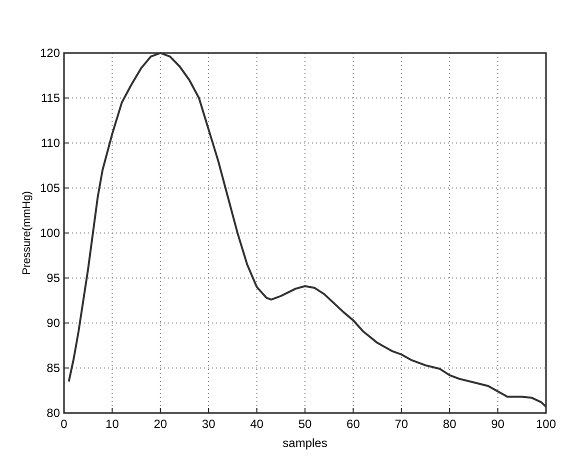 This screenshot has width=572, height=471. What do you see at coordinates (50, 143) in the screenshot?
I see `y-tick-label: 110` at bounding box center [50, 143].